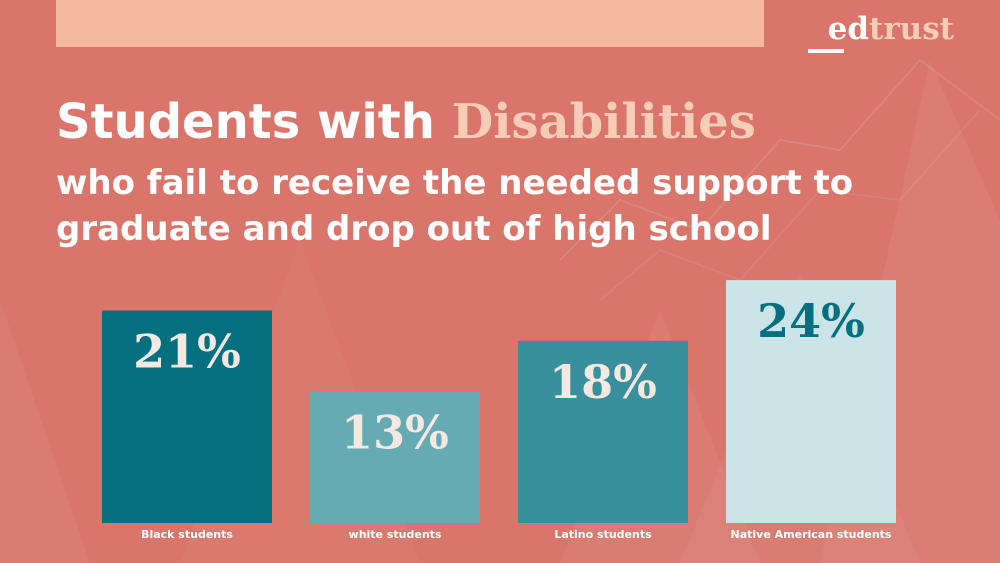 This screenshot has width=1000, height=563. What do you see at coordinates (410, 23) in the screenshot?
I see `top-accent-band` at bounding box center [410, 23].